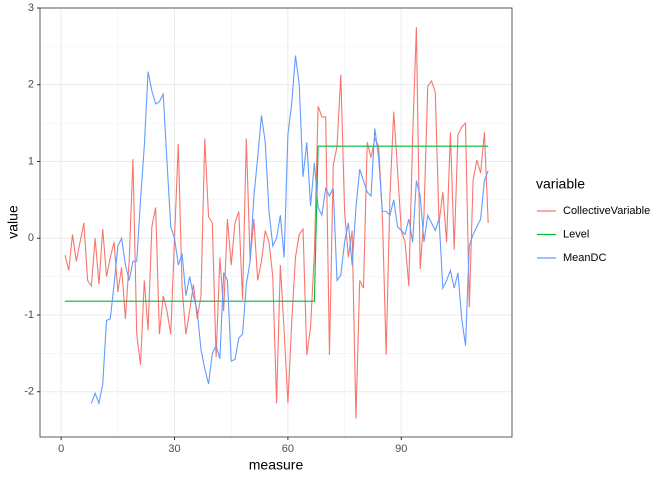 The height and width of the screenshot is (480, 672). What do you see at coordinates (288, 449) in the screenshot?
I see `x-tick-label: 60` at bounding box center [288, 449].